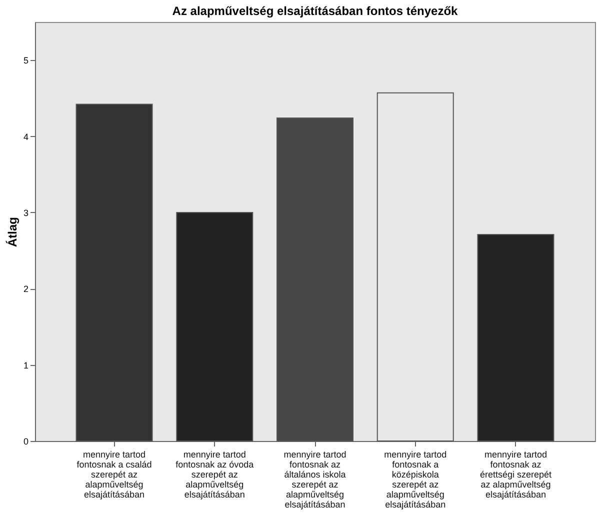 The width and height of the screenshot is (600, 514). I want to click on x-tick-label: mennyire tartod fontosnak az érettségi szerepét az alapműveltség elsajátításában, so click(516, 475).